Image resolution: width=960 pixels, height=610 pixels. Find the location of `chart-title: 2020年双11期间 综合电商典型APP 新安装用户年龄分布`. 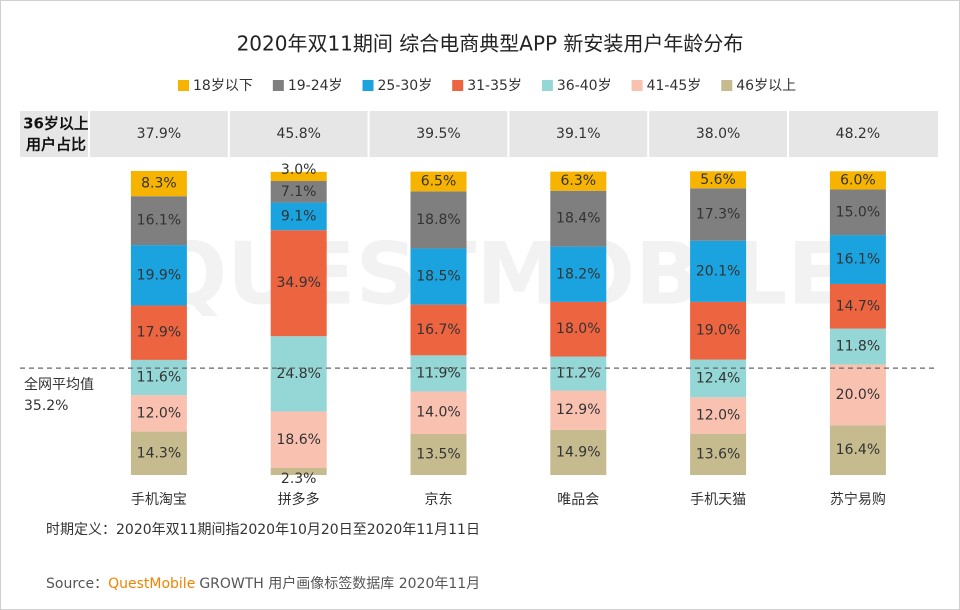

chart-title: 2020年双11期间 综合电商典型APP 新安装用户年龄分布 is located at coordinates (490, 44).